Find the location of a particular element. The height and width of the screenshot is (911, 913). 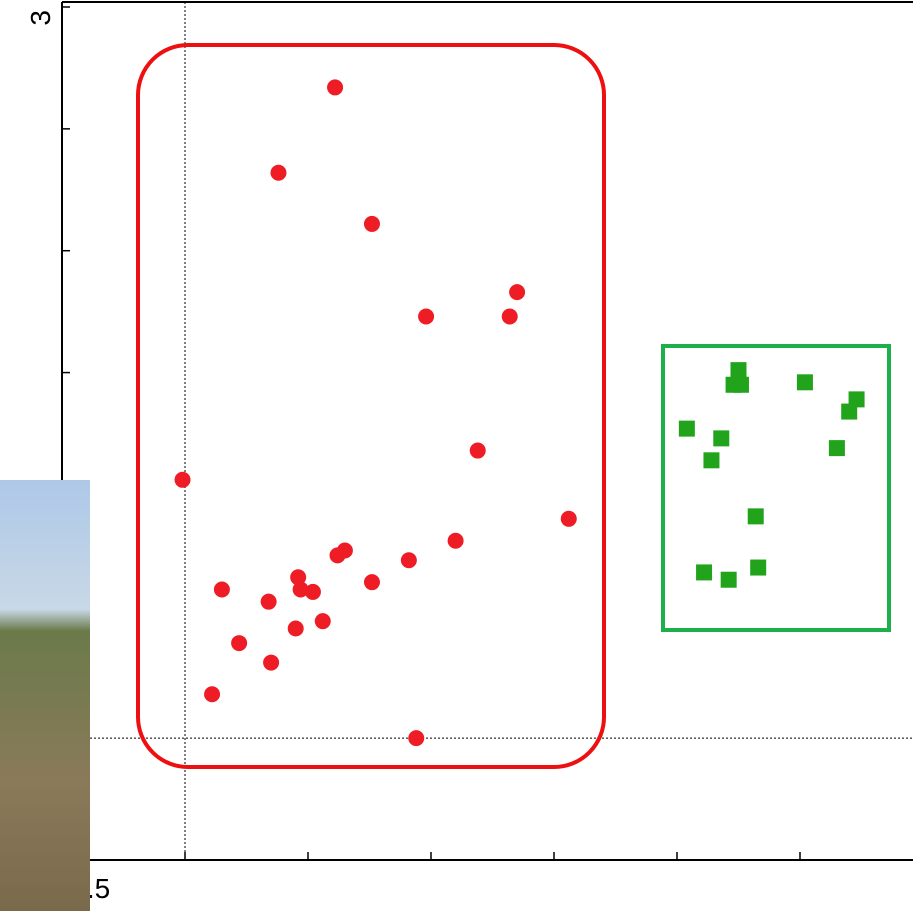

green-group-outline is located at coordinates (776, 488).